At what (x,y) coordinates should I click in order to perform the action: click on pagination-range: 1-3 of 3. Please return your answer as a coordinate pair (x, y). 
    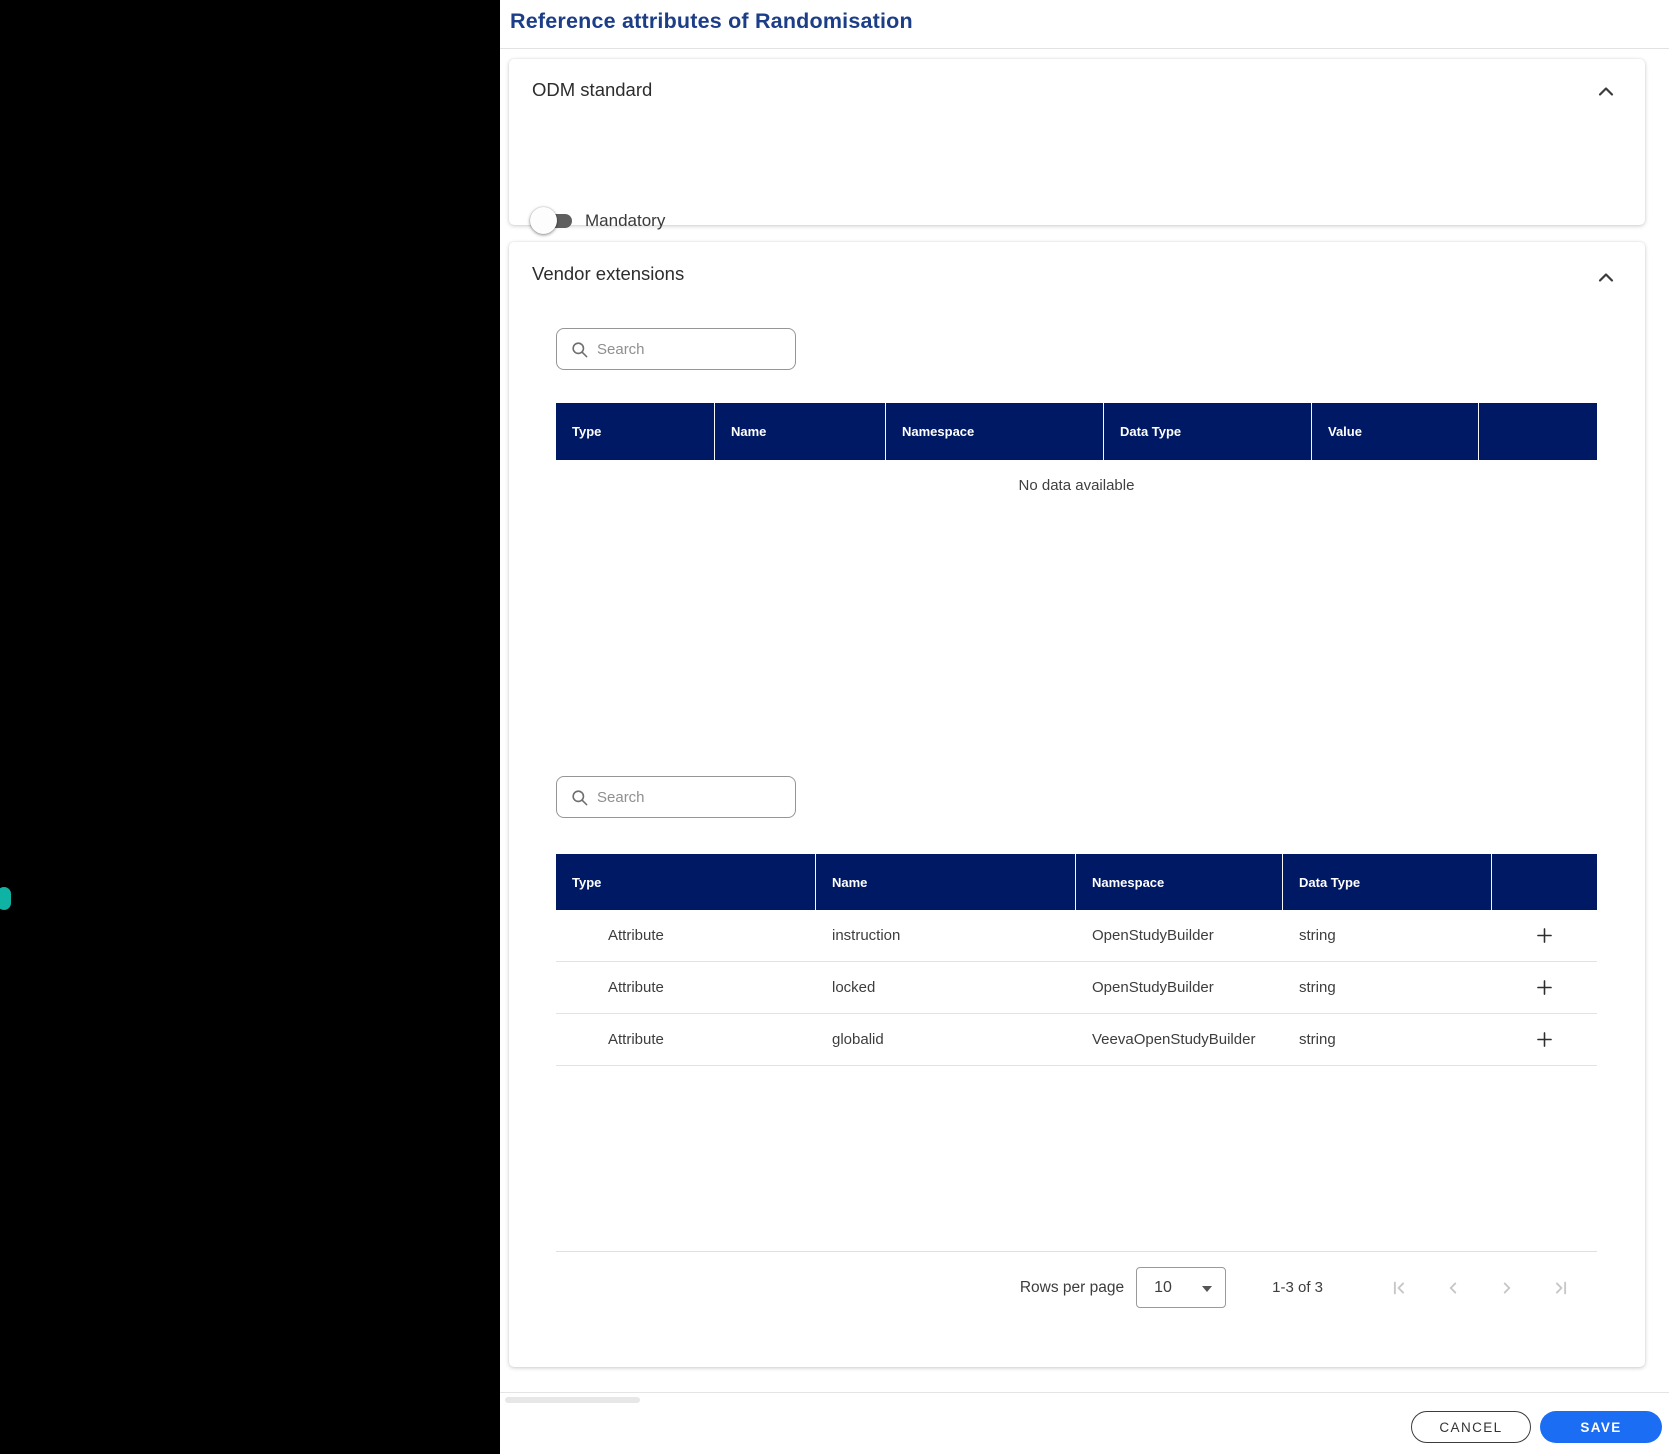
    Looking at the image, I should click on (1297, 1287).